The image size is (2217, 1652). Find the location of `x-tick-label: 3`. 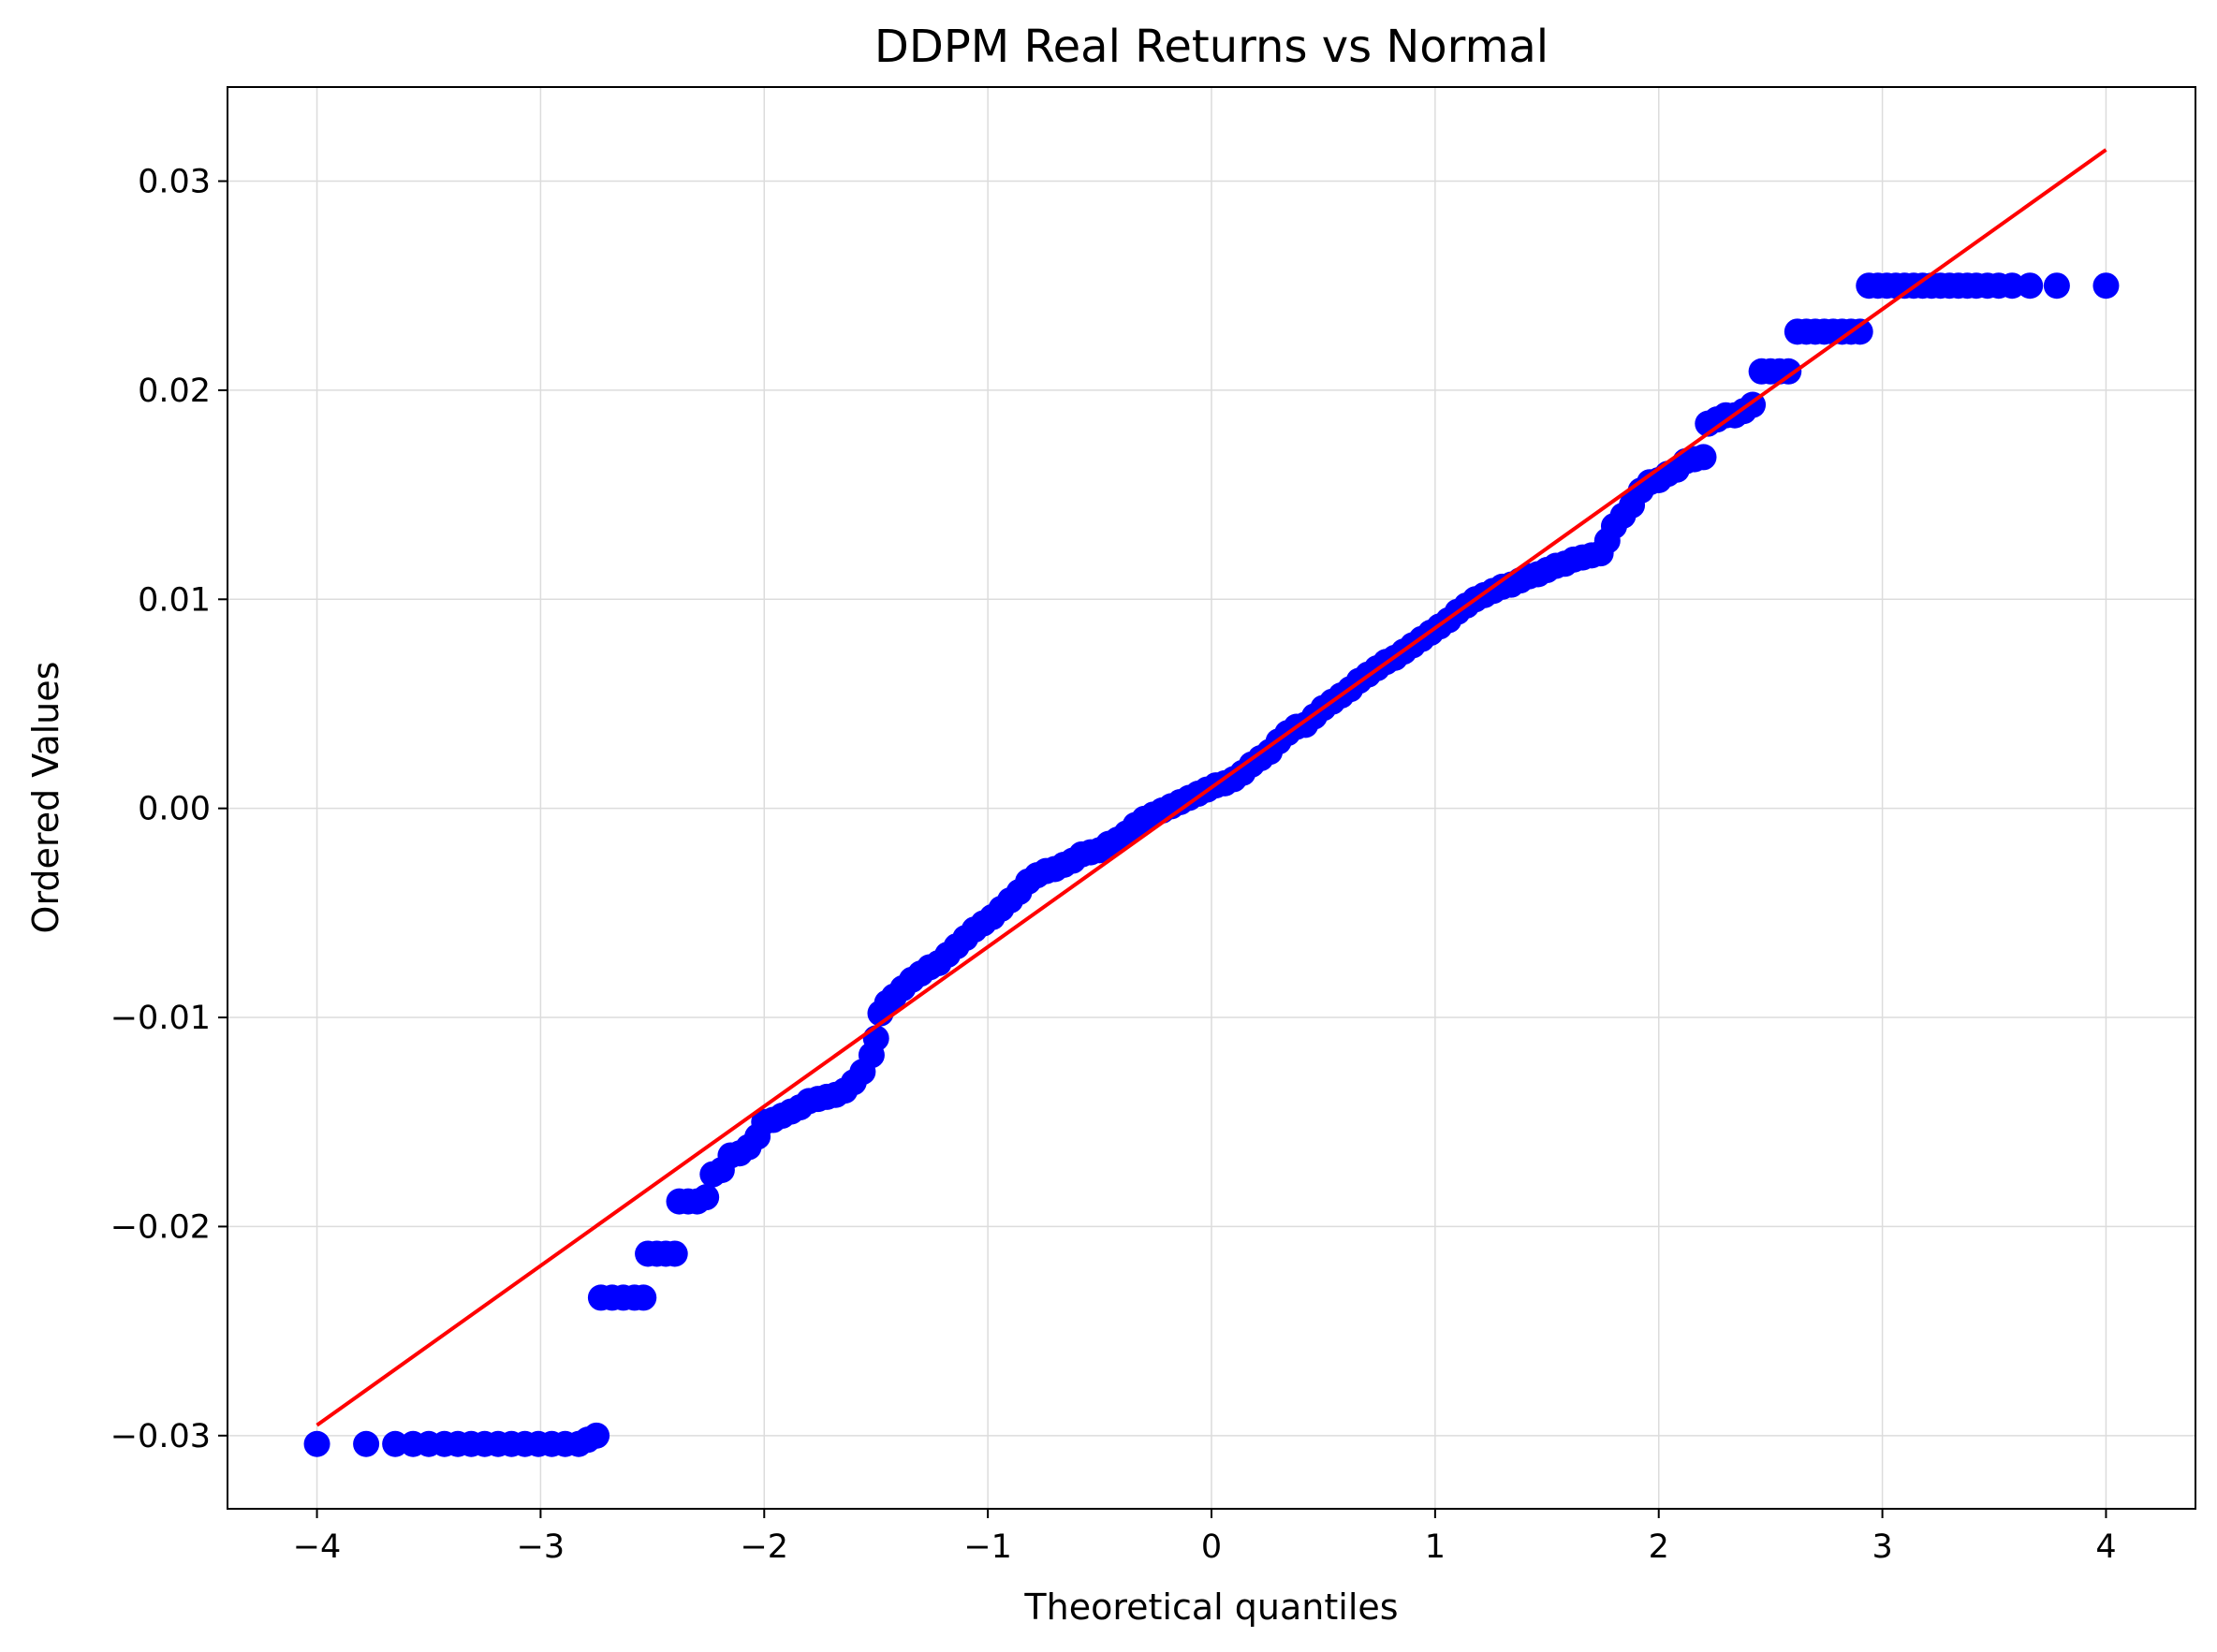

x-tick-label: 3 is located at coordinates (1882, 1547).